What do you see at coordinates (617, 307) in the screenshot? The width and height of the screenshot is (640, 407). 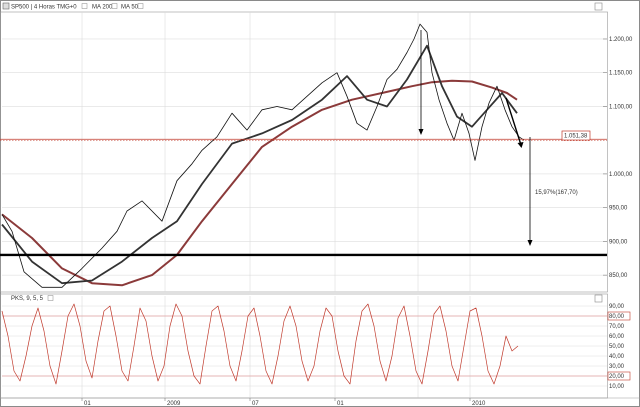 I see `stoch-ytick-label-0: 90,00` at bounding box center [617, 307].